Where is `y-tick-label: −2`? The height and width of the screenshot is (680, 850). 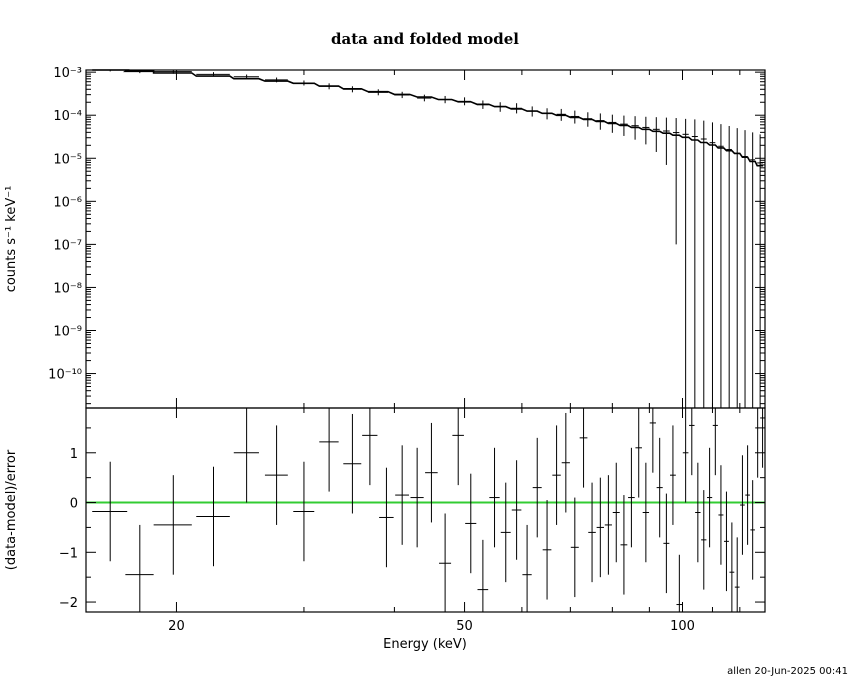 y-tick-label: −2 is located at coordinates (68, 603).